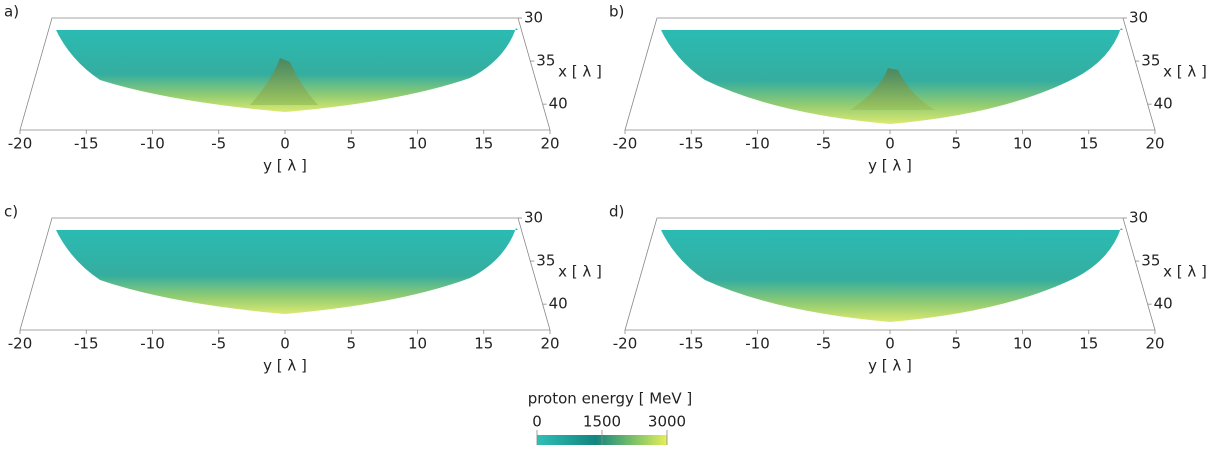 This screenshot has width=1220, height=453. Describe the element at coordinates (537, 422) in the screenshot. I see `colorbar-tick-label: 0` at that location.